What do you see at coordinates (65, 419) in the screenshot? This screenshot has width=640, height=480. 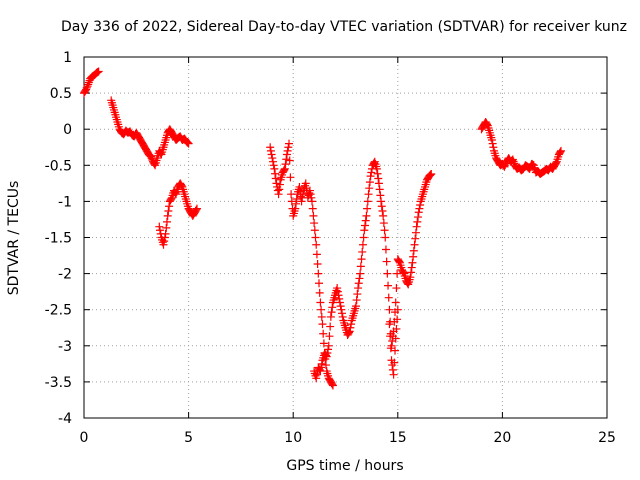 I see `y-tick-label: -4` at bounding box center [65, 419].